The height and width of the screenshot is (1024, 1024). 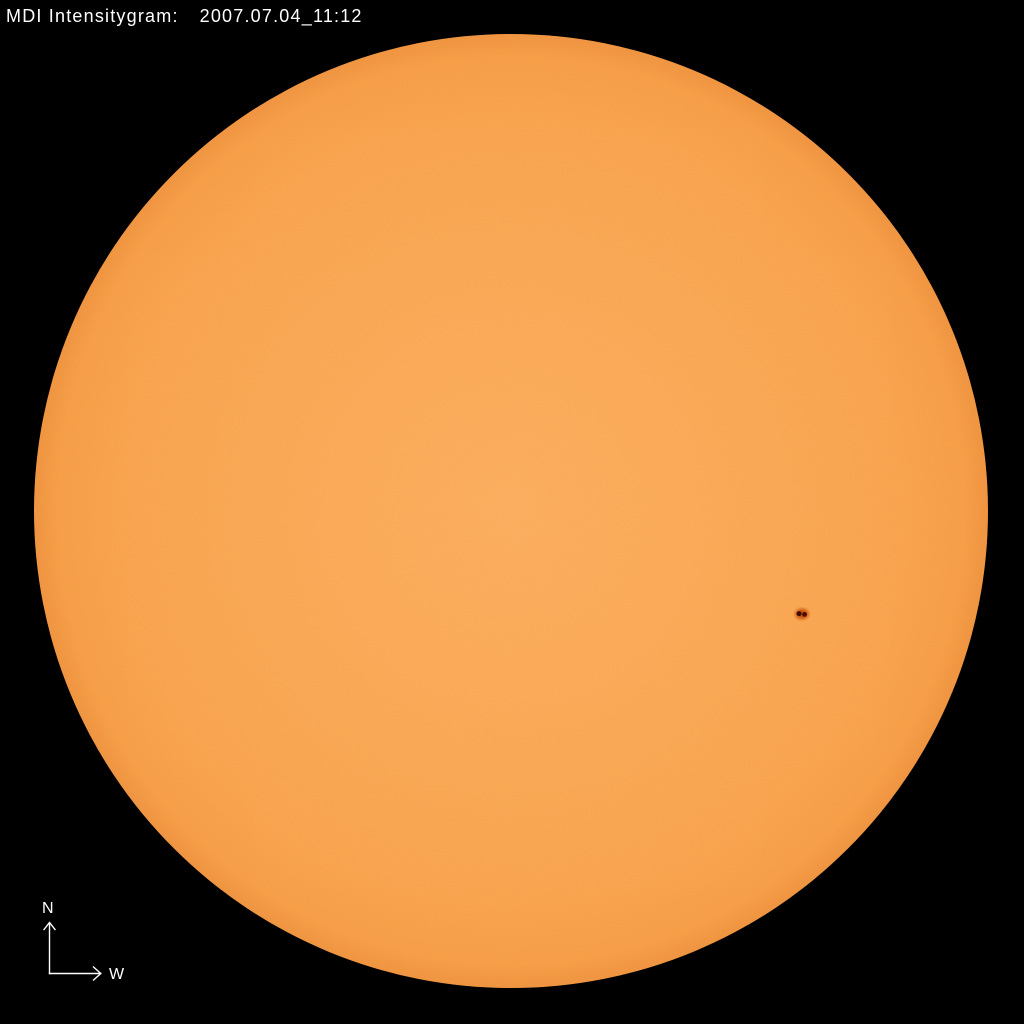 What do you see at coordinates (48, 908) in the screenshot?
I see `north-label: N` at bounding box center [48, 908].